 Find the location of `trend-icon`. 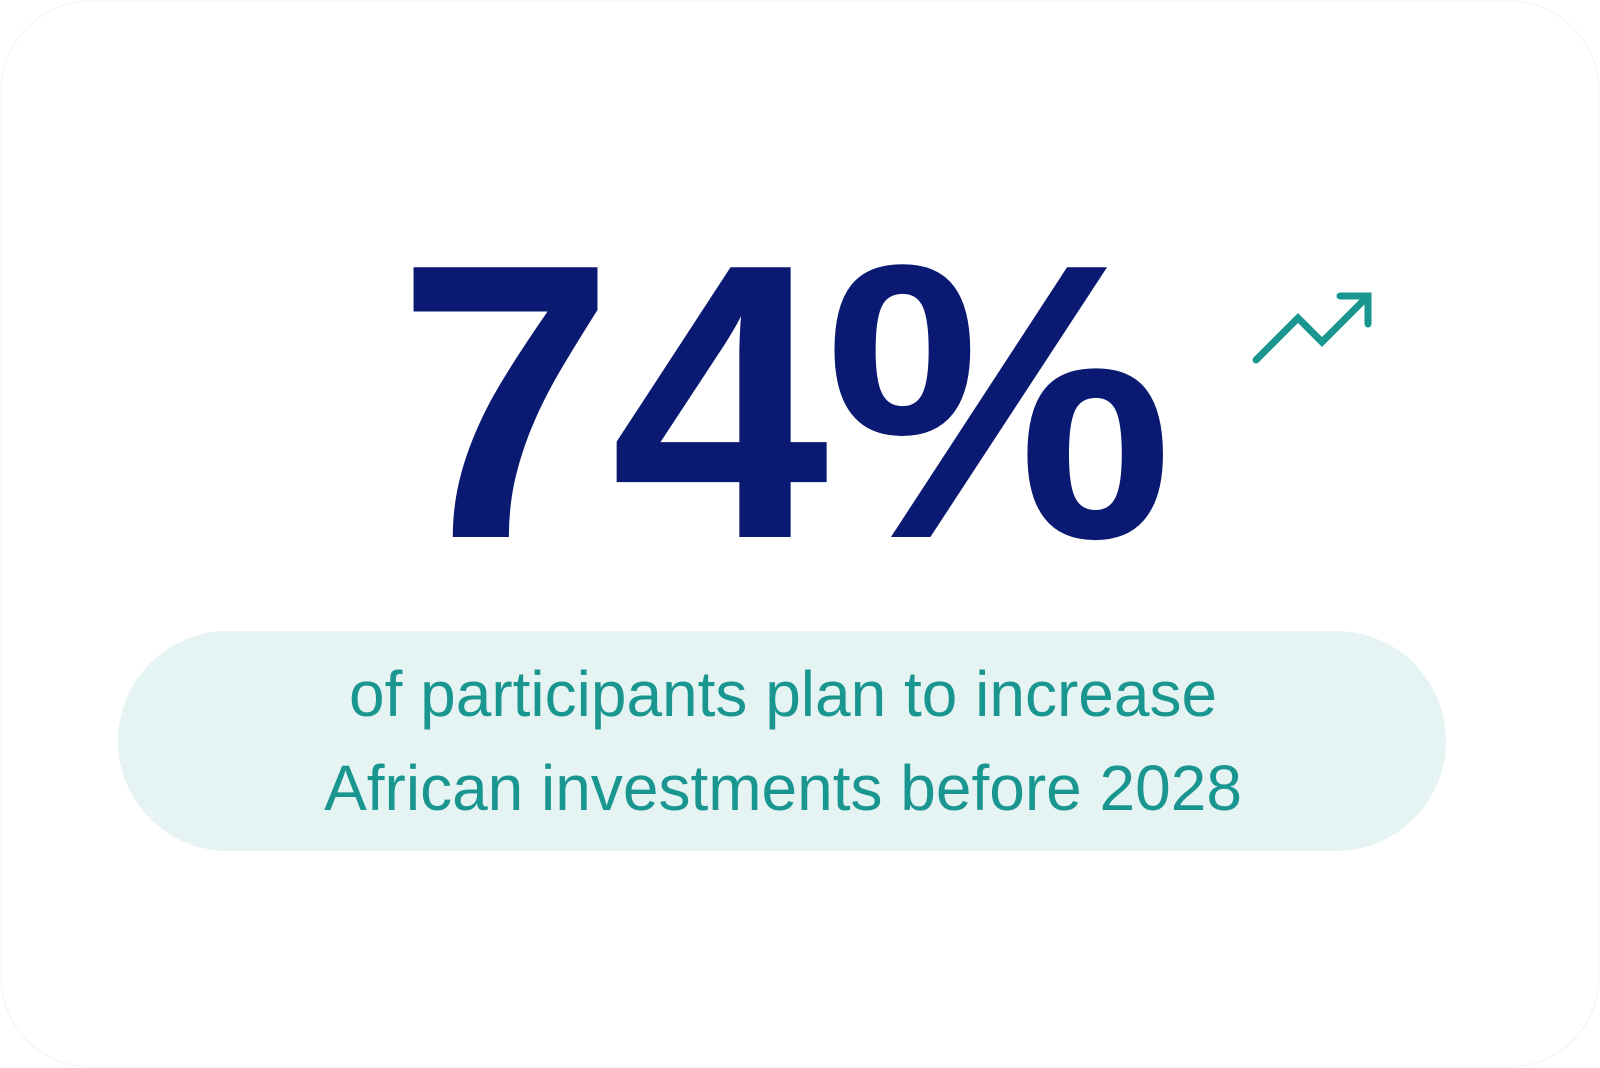

trend-icon is located at coordinates (1312, 328).